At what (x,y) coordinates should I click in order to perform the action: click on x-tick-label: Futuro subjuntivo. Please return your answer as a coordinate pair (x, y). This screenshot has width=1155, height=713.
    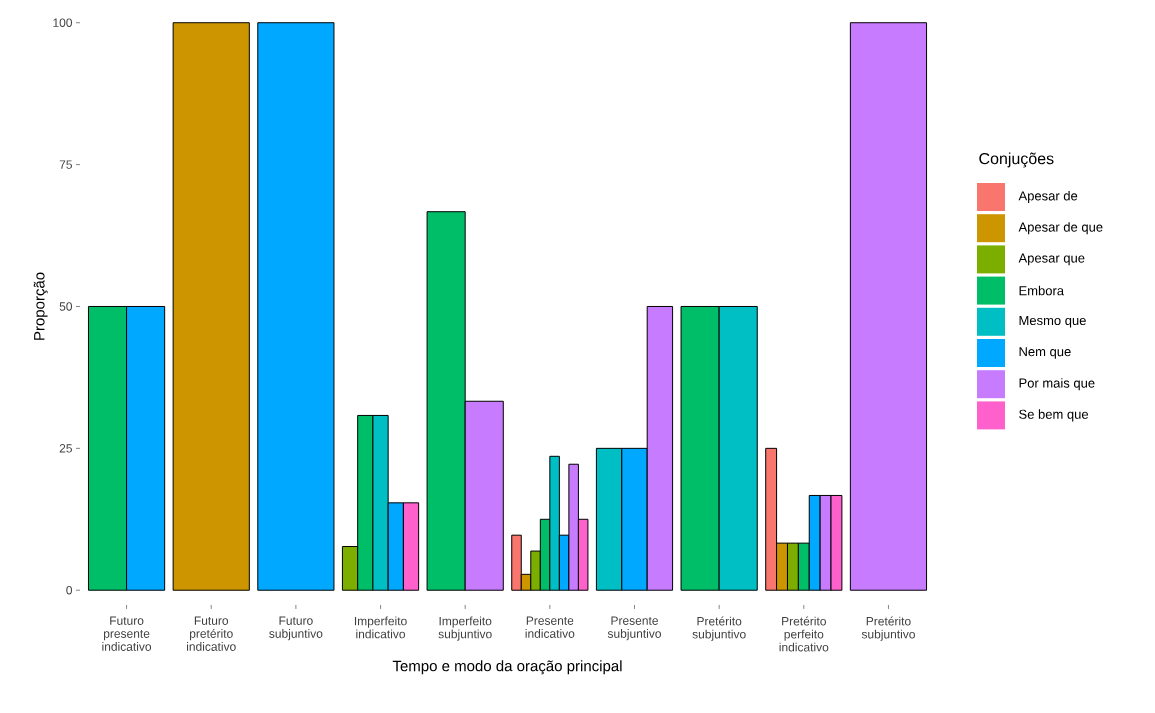
    Looking at the image, I should click on (296, 628).